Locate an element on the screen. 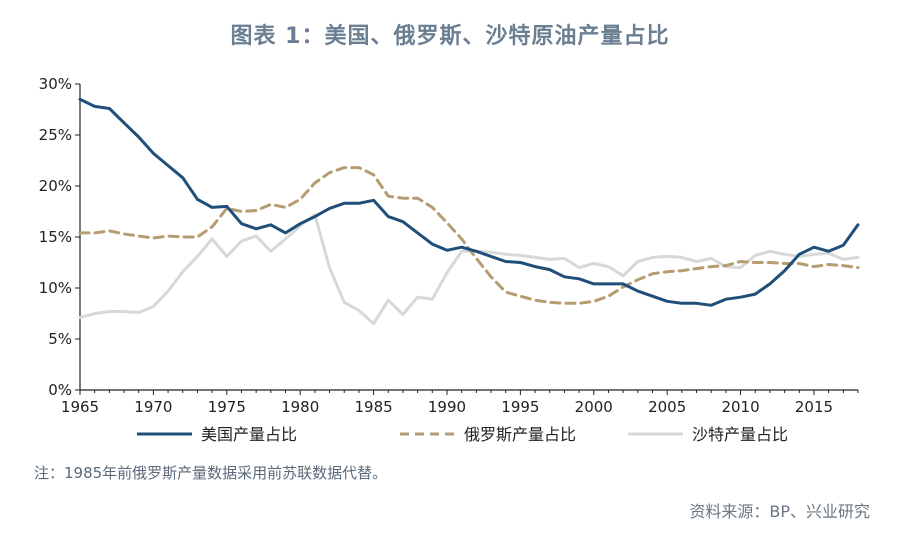 This screenshot has height=533, width=900. legend: 美国产量占比 俄罗斯产量占比 沙特产量占比 is located at coordinates (462, 434).